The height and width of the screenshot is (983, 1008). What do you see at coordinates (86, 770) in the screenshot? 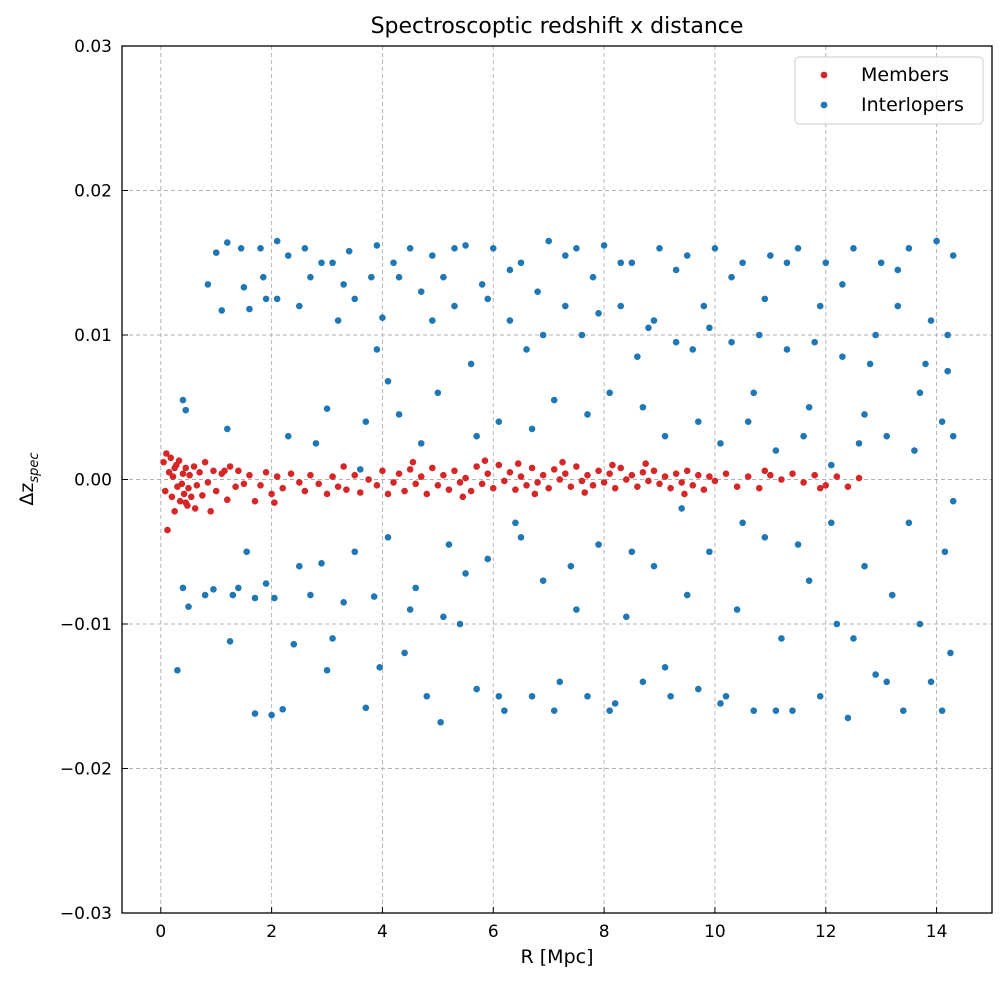
I see `y-tick-label: −0.02` at bounding box center [86, 770].